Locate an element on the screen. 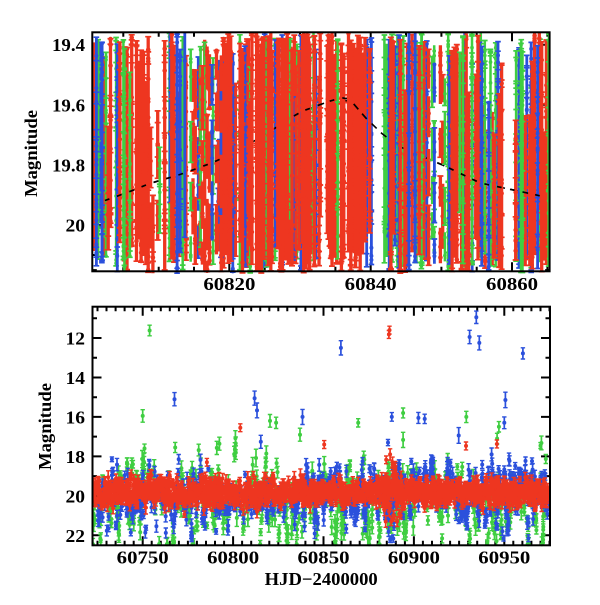 Image resolution: width=600 pixels, height=605 pixels. svg-text: 60820 is located at coordinates (229, 284).